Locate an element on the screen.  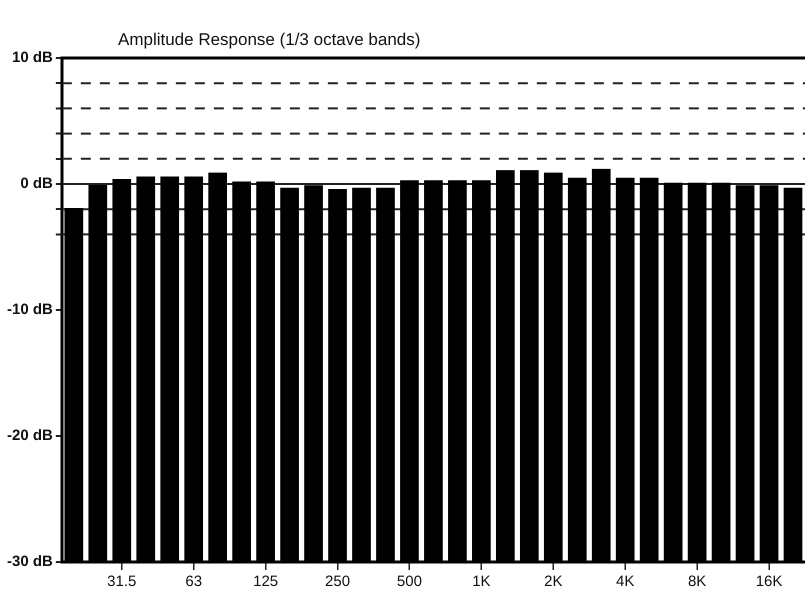
x-tick-label: 125 is located at coordinates (265, 581).